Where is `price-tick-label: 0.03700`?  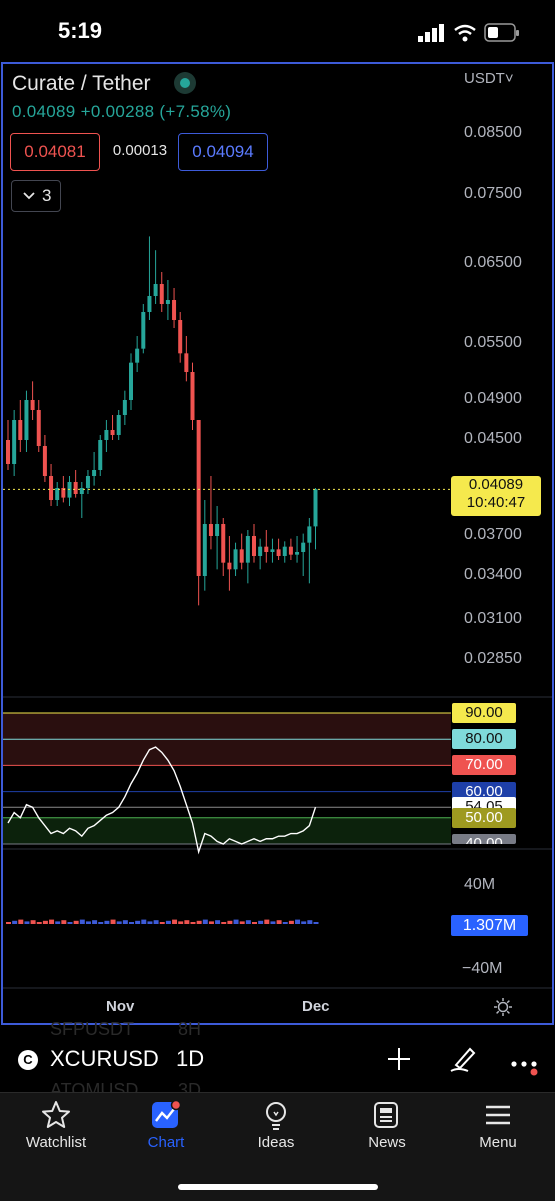 price-tick-label: 0.03700 is located at coordinates (493, 534).